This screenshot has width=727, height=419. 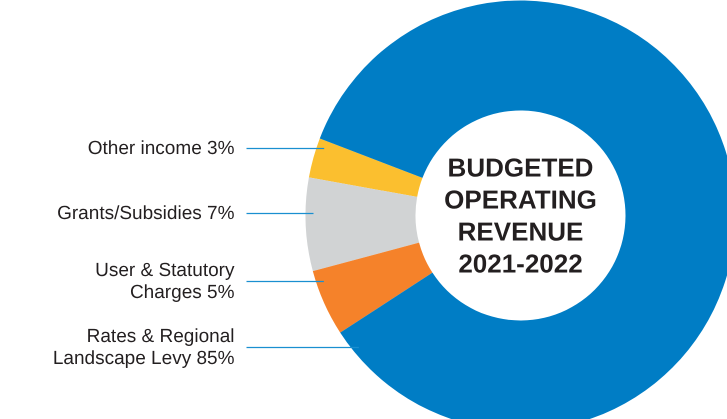 I want to click on slice-label: Grants/Subsidies 7%, so click(x=146, y=213).